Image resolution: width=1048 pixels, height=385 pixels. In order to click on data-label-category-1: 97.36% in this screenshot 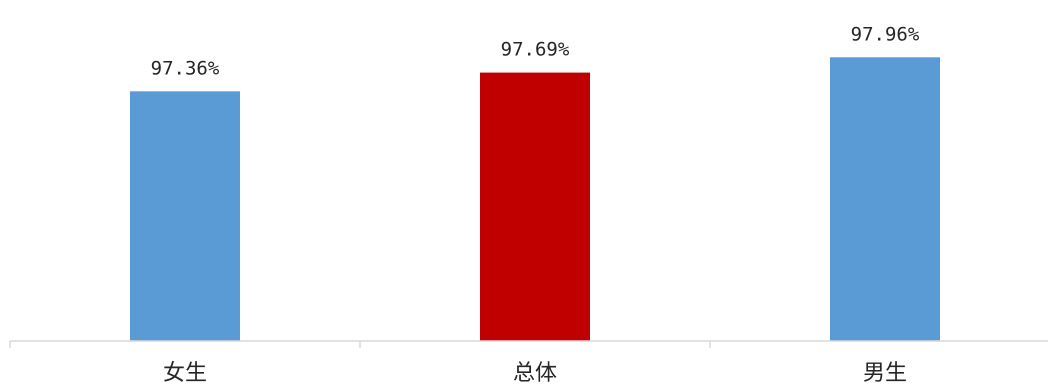, I will do `click(185, 68)`.